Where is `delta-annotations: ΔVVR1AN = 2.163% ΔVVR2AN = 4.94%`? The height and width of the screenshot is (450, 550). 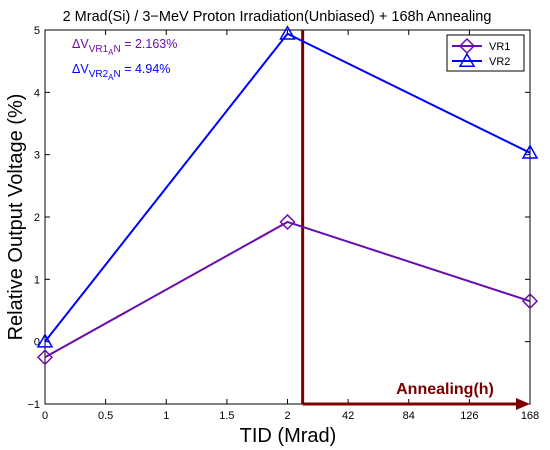 delta-annotations: ΔVVR1AN = 2.163% ΔVVR2AN = 4.94% is located at coordinates (124, 59).